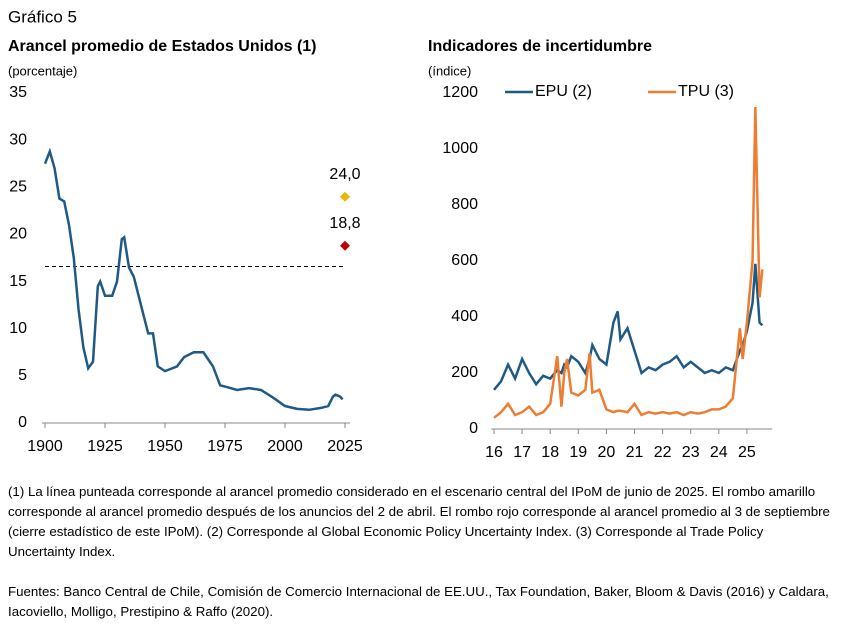  I want to click on y-tick-label: 35, so click(18, 92).